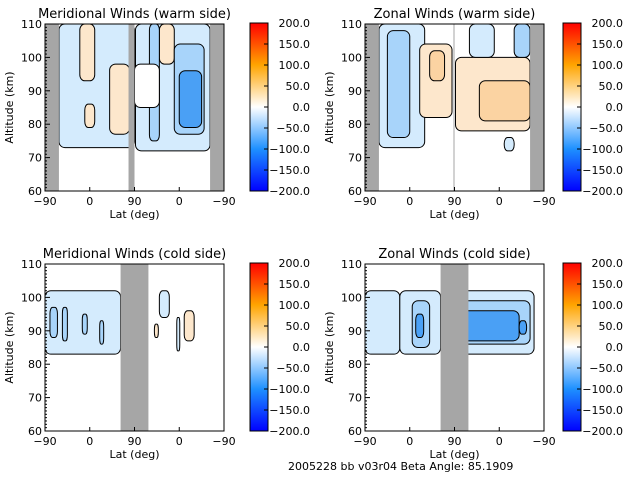 Image resolution: width=640 pixels, height=480 pixels. Describe the element at coordinates (455, 441) in the screenshot. I see `x-tick-label: 90` at that location.